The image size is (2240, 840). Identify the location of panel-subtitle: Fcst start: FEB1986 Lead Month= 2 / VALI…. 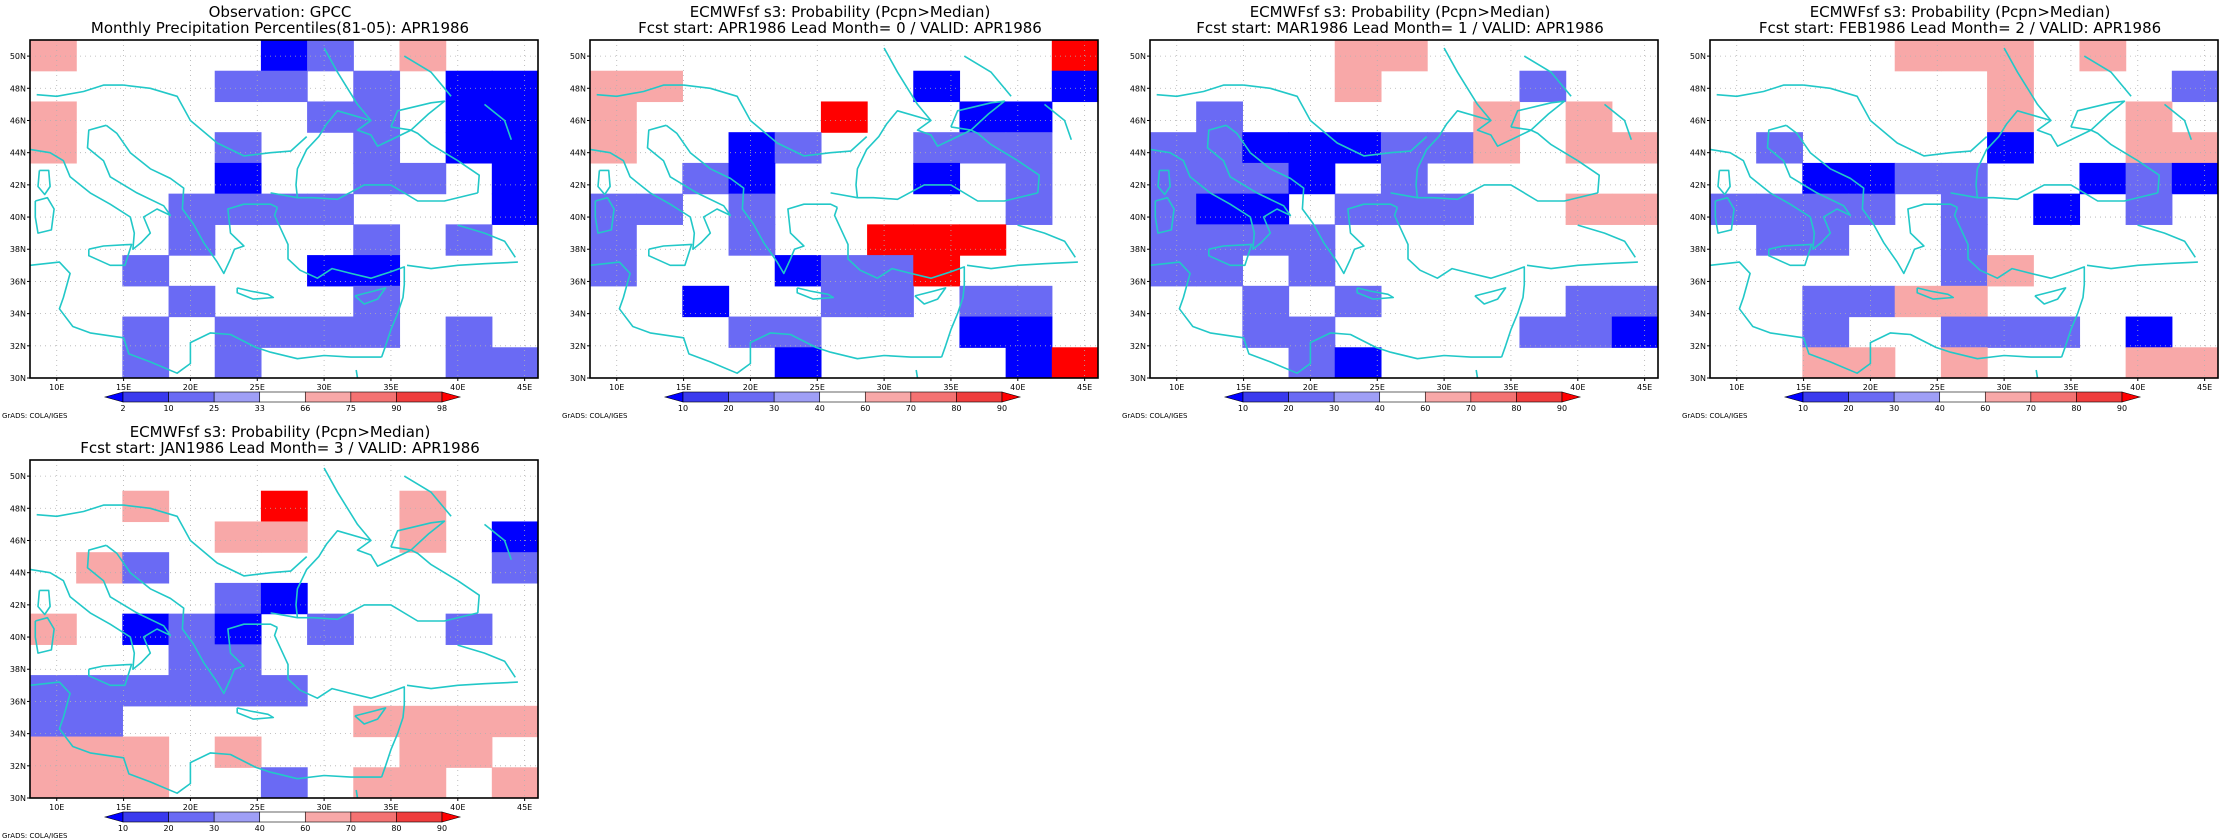
(1960, 28).